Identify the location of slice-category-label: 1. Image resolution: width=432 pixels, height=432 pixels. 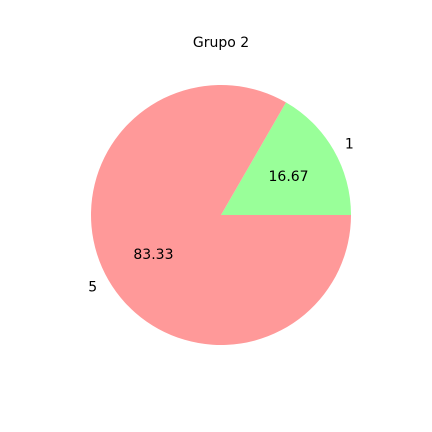
(349, 144).